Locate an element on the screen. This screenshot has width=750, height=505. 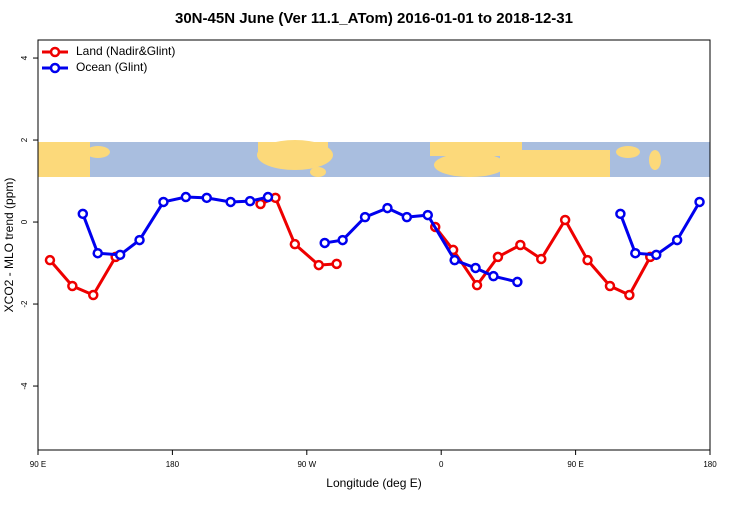
x-tick-label: 0 is located at coordinates (441, 464).